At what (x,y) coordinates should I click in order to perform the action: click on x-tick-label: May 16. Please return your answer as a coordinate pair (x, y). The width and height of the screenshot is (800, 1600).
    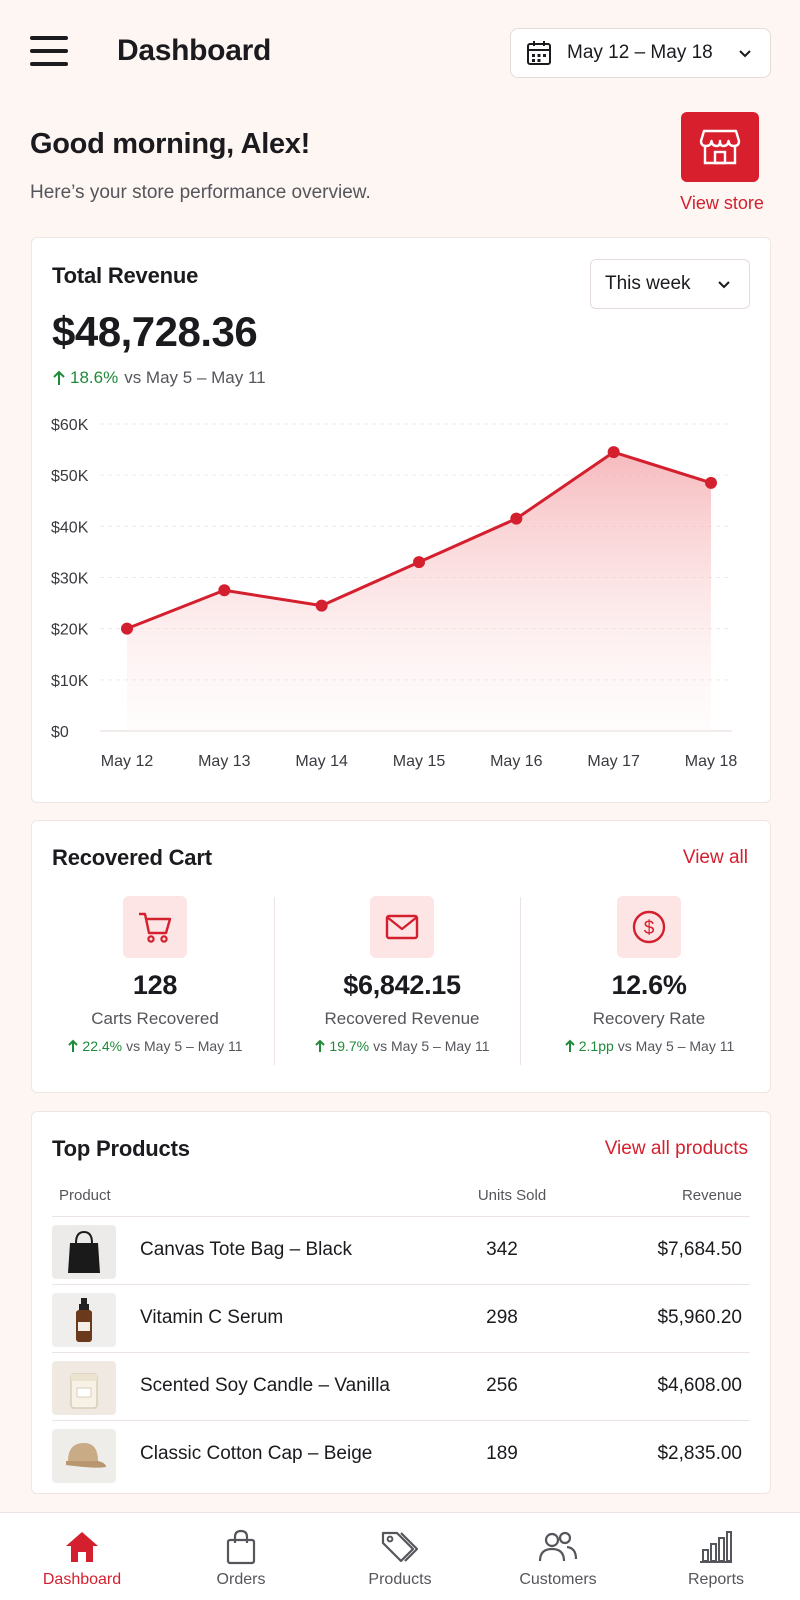
    Looking at the image, I should click on (516, 761).